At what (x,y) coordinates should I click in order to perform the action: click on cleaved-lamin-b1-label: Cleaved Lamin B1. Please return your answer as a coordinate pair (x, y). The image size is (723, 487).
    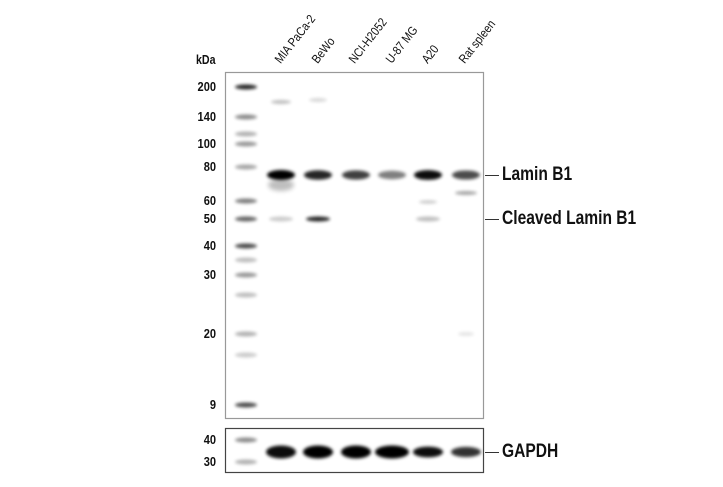
    Looking at the image, I should click on (569, 218).